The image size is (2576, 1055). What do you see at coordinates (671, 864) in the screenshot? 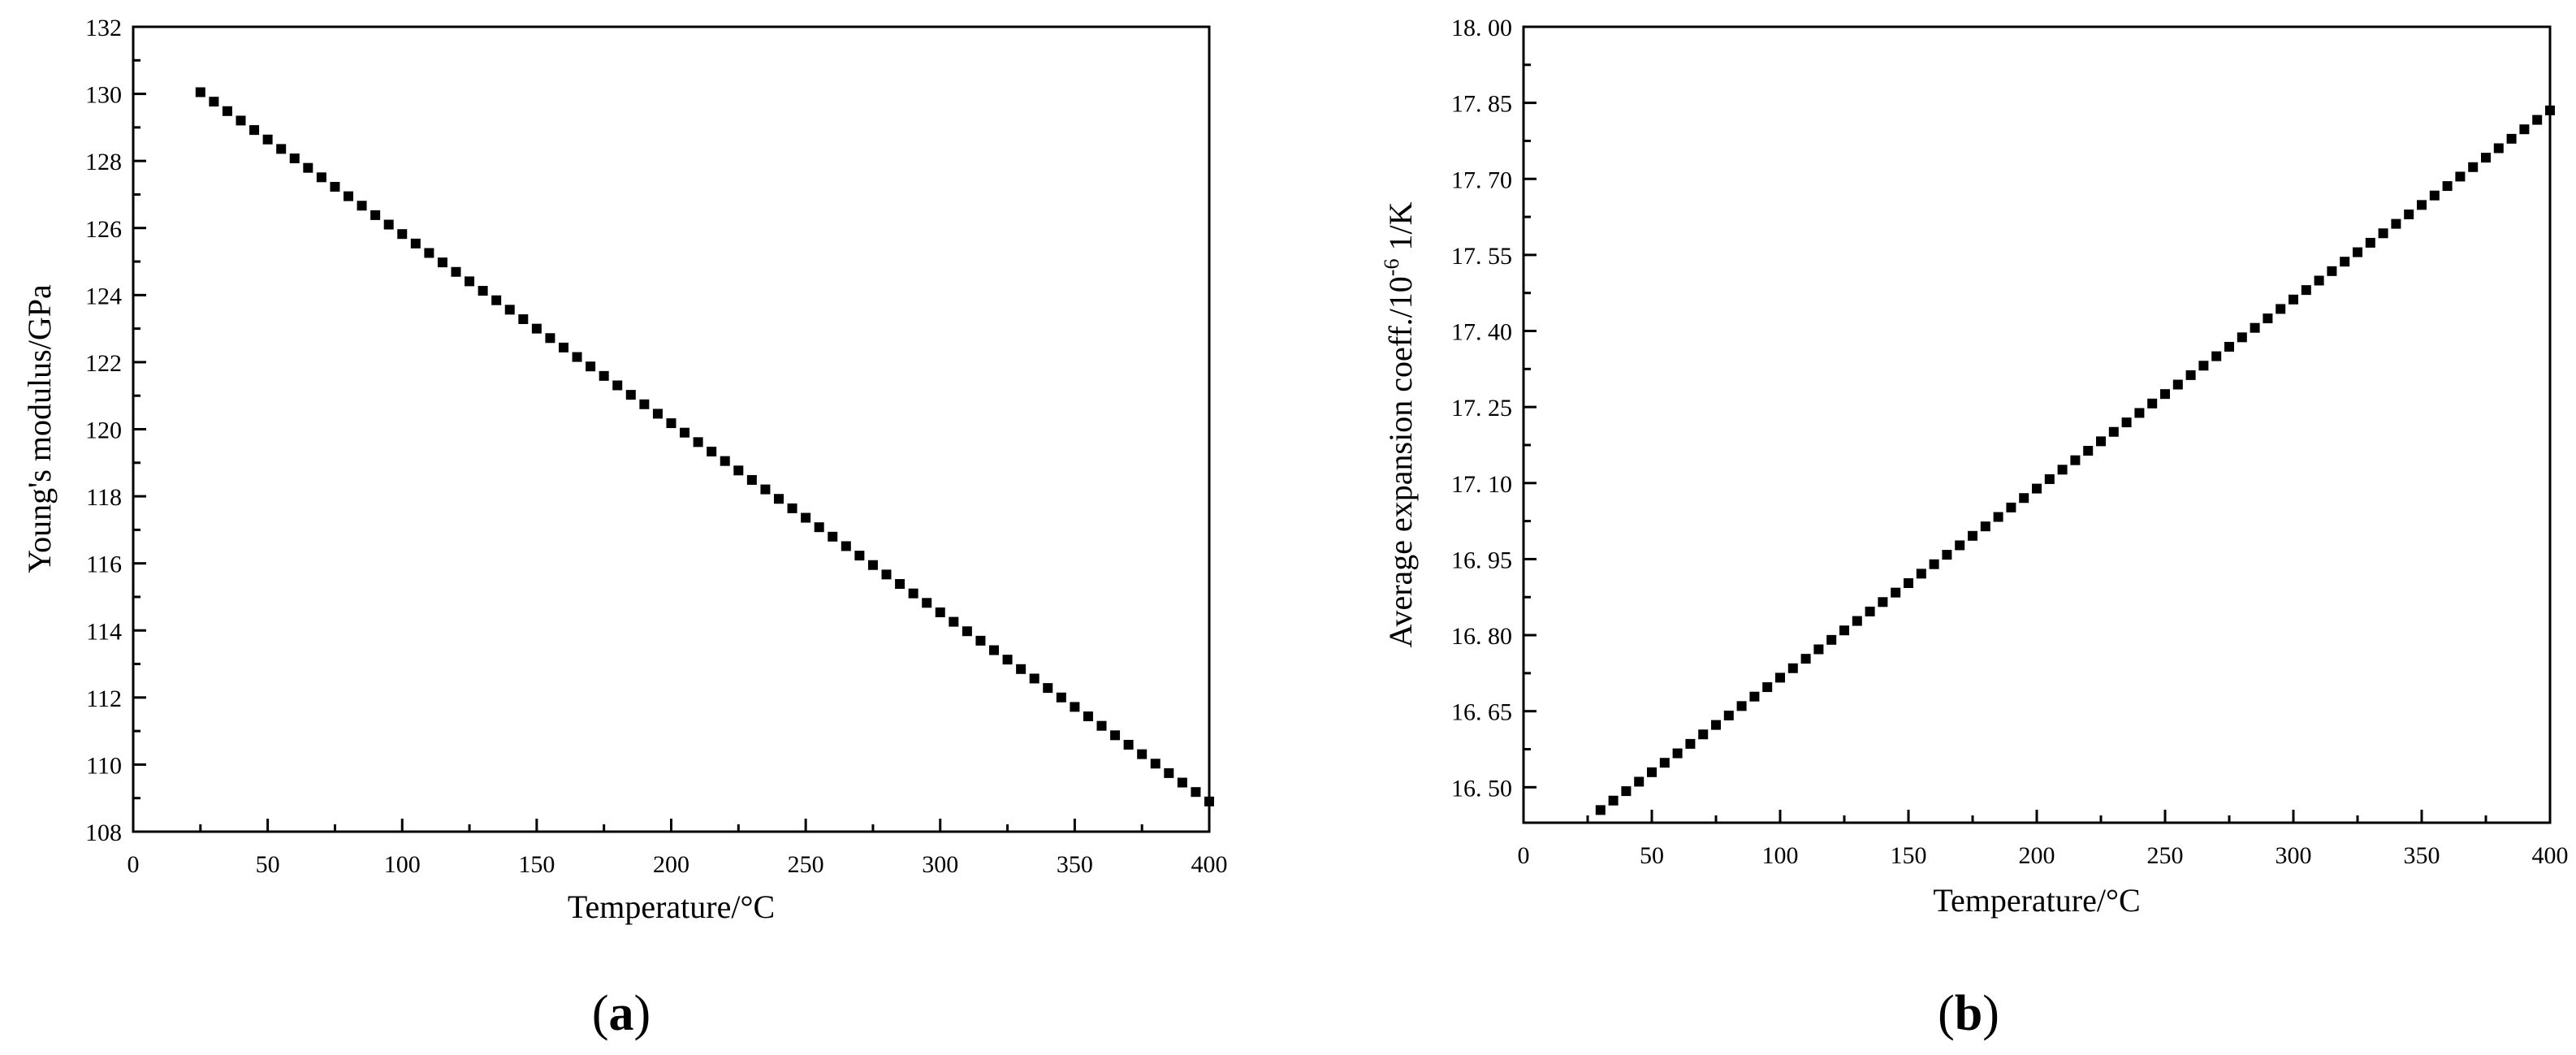
I see `x-tick-label: 200` at bounding box center [671, 864].